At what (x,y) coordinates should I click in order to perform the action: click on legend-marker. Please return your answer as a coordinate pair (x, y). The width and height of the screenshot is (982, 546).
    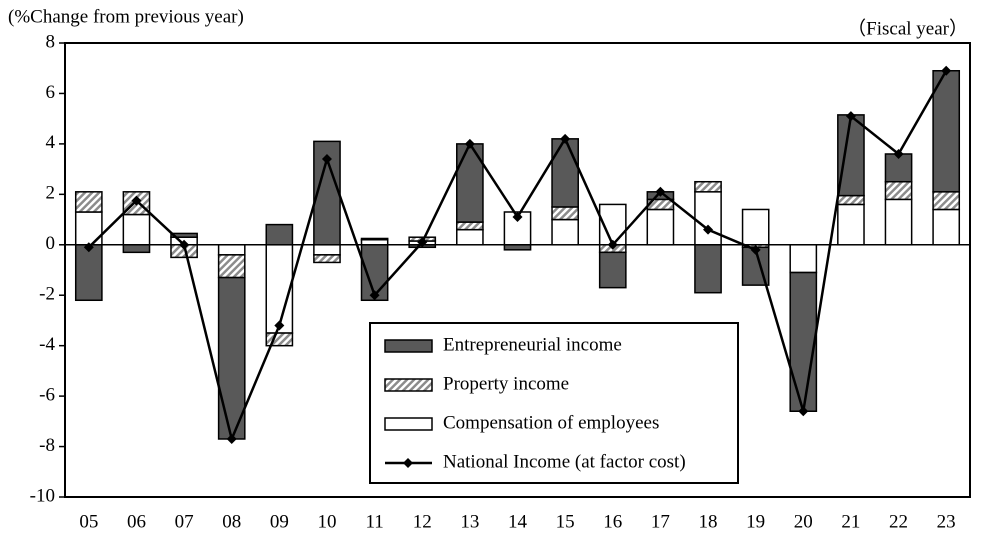
    Looking at the image, I should click on (408, 463).